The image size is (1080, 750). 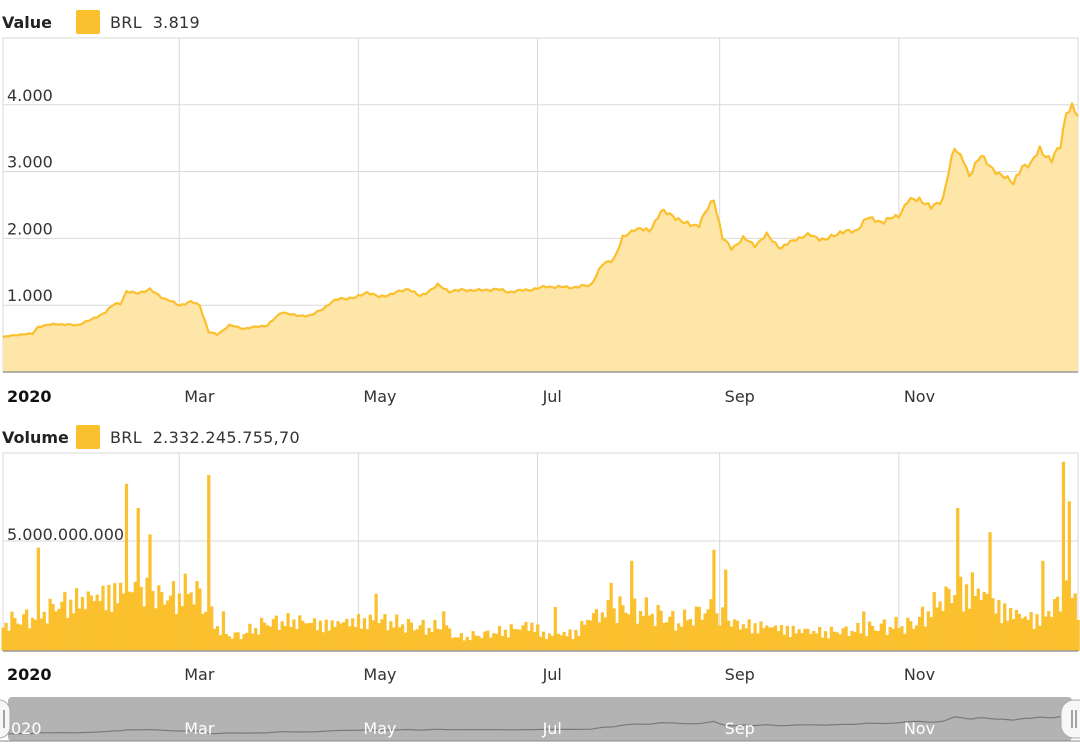 What do you see at coordinates (35, 437) in the screenshot?
I see `volume-panel-title: Volume` at bounding box center [35, 437].